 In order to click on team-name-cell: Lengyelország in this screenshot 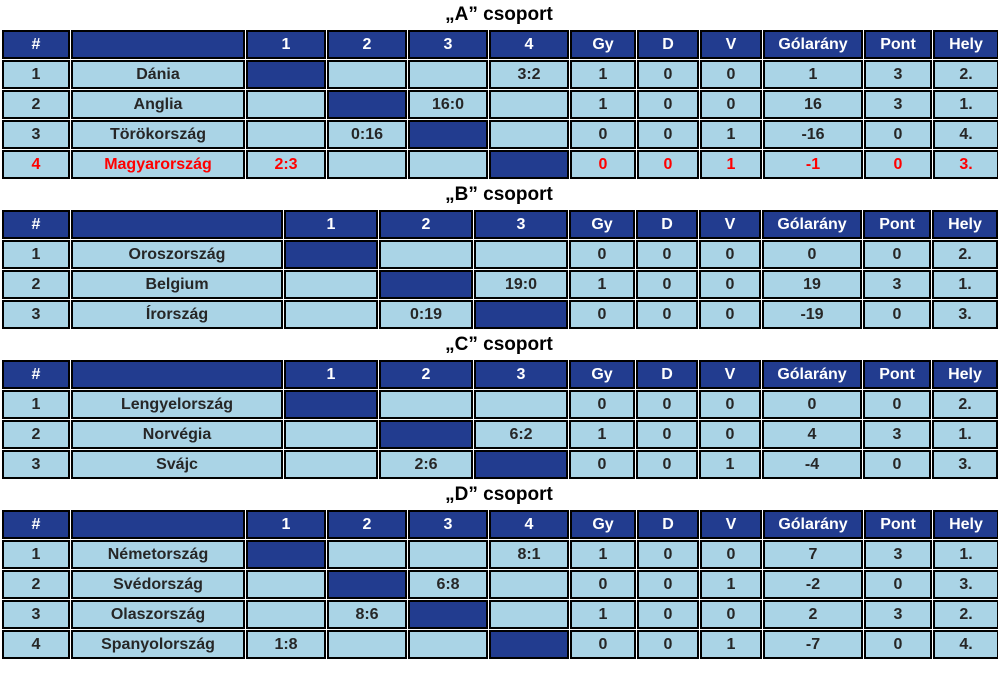, I will do `click(177, 404)`.